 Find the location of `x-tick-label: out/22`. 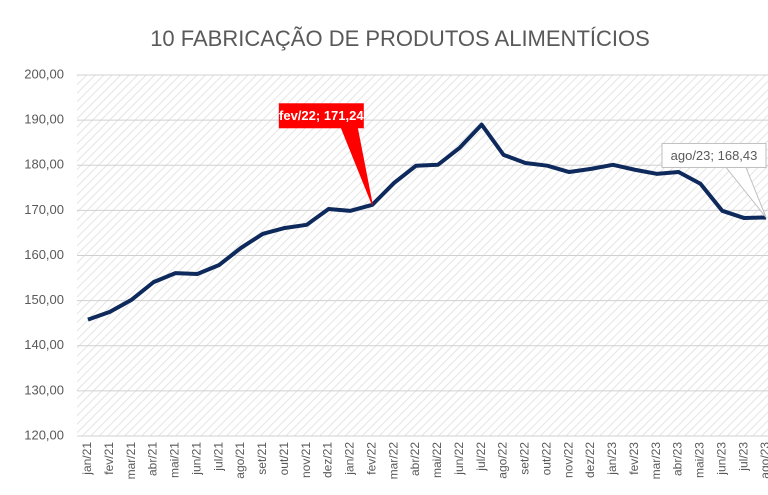

x-tick-label: out/22 is located at coordinates (546, 459).